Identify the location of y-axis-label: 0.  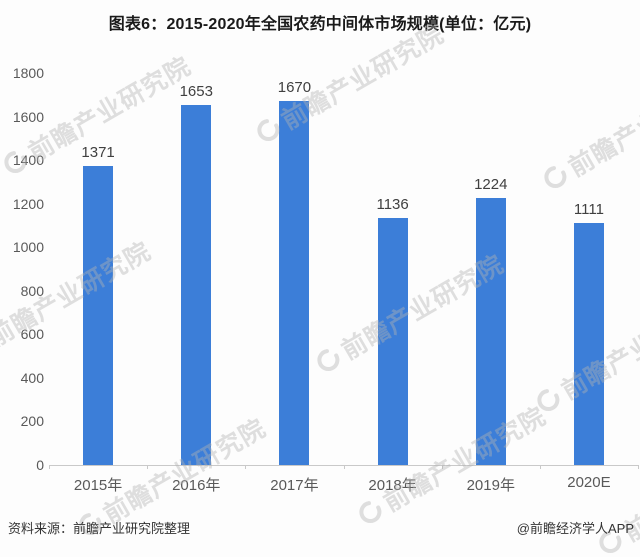
(40, 465).